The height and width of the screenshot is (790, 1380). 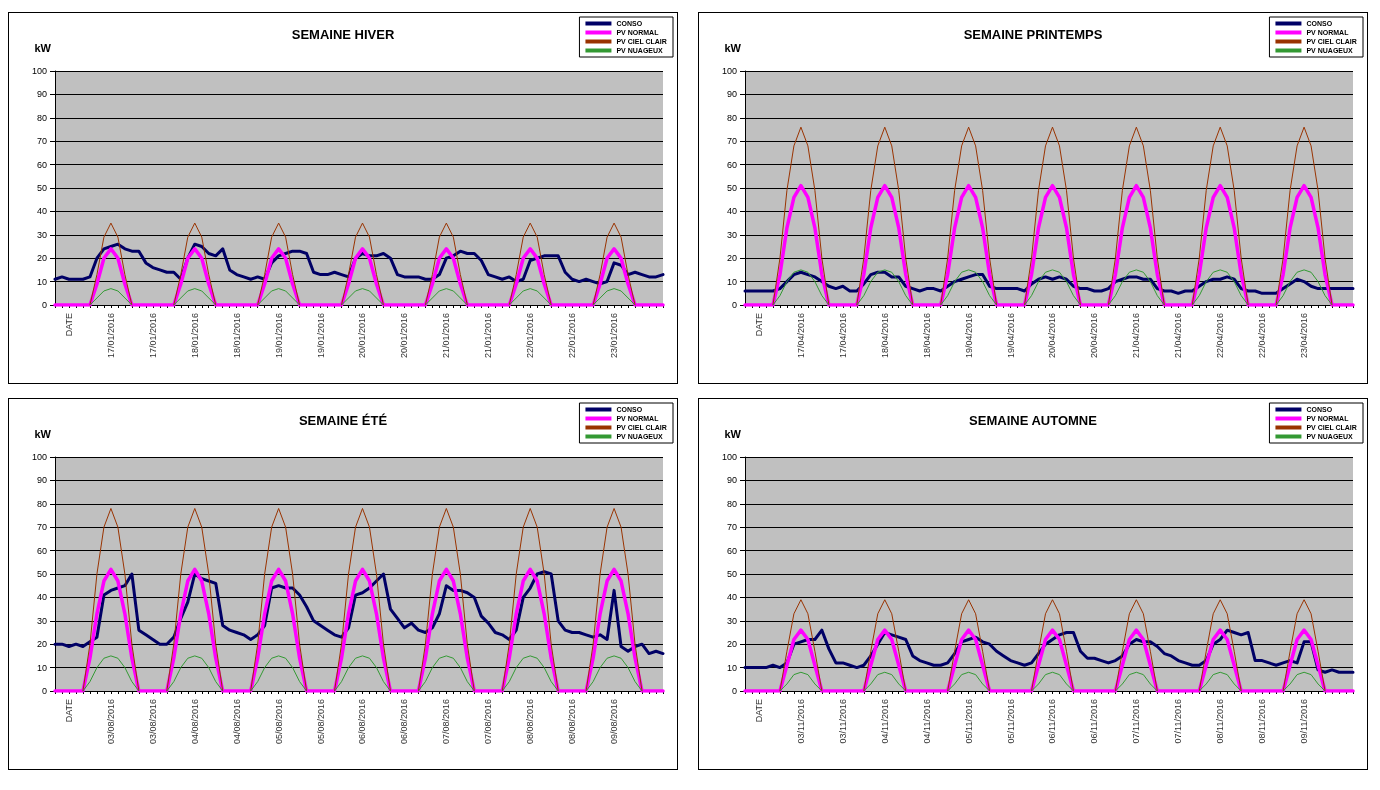 What do you see at coordinates (530, 722) in the screenshot?
I see `x-tick-label: 08/08/2016` at bounding box center [530, 722].